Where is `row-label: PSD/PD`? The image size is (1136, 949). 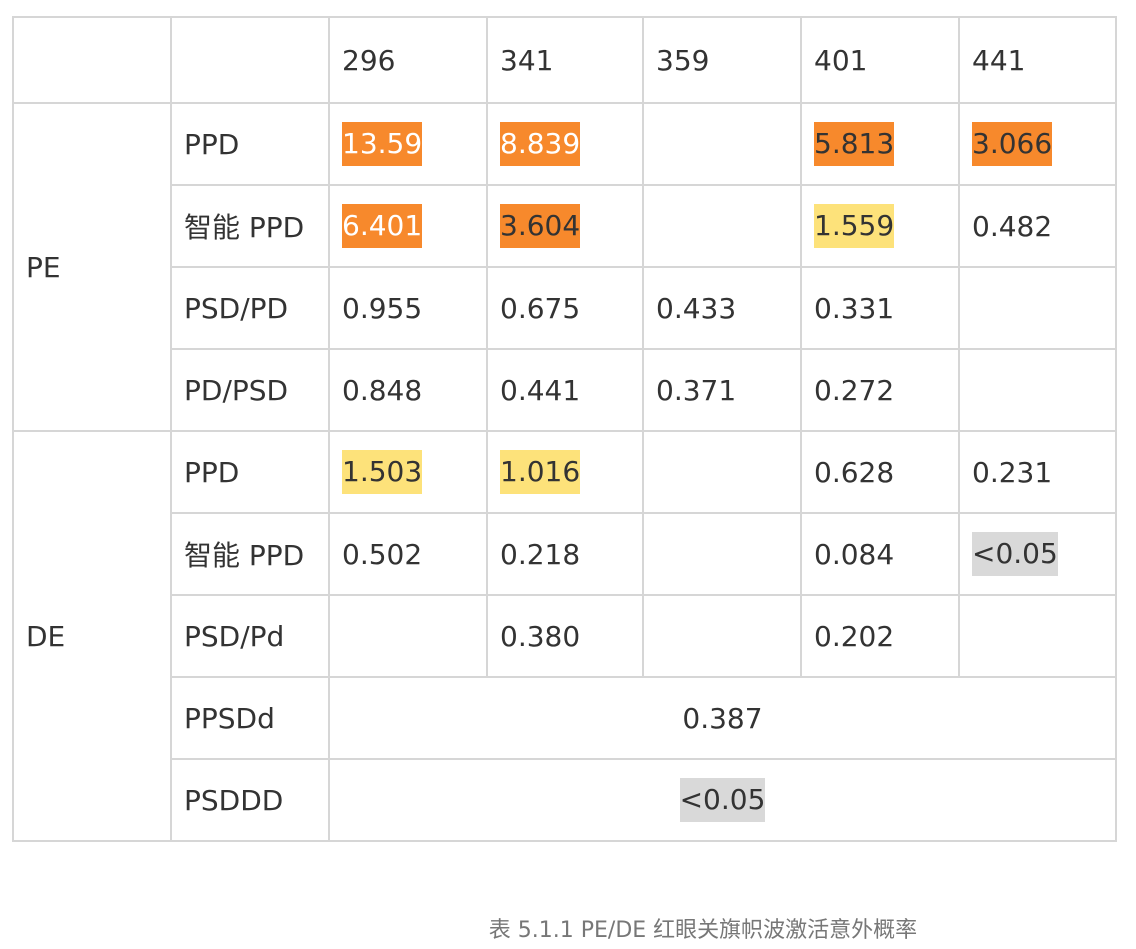
row-label: PSD/PD is located at coordinates (250, 308).